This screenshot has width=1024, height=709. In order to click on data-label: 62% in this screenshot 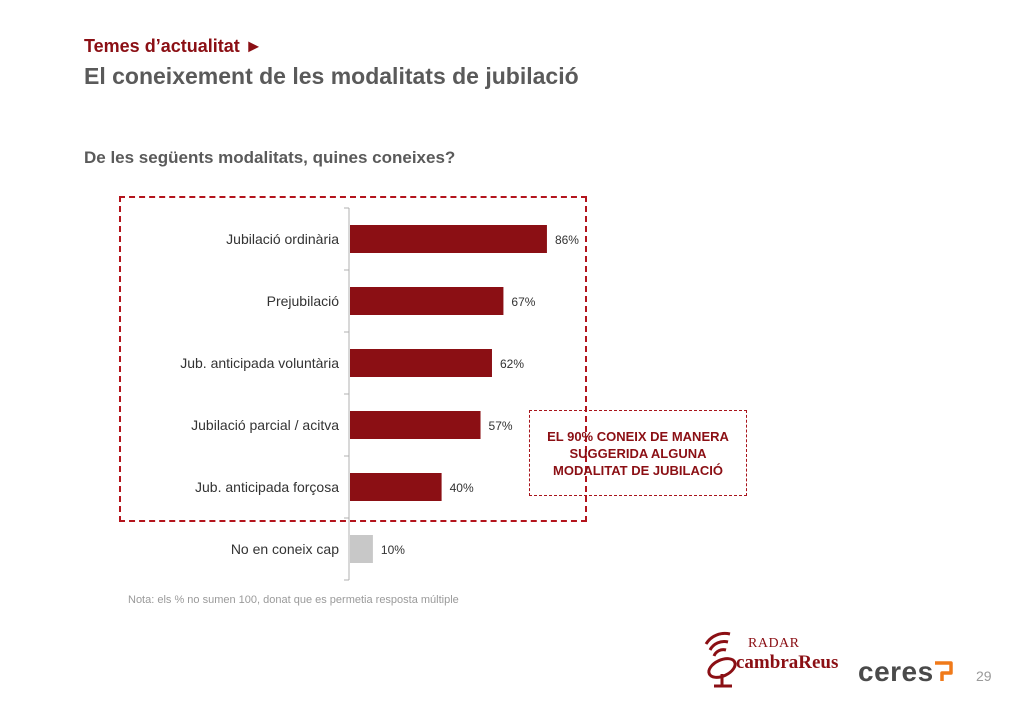, I will do `click(512, 364)`.